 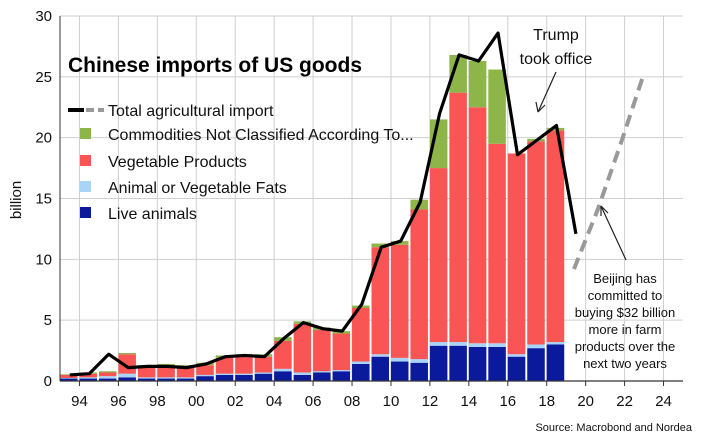 I want to click on beijing-annotation-line-2: committed to, so click(x=625, y=295).